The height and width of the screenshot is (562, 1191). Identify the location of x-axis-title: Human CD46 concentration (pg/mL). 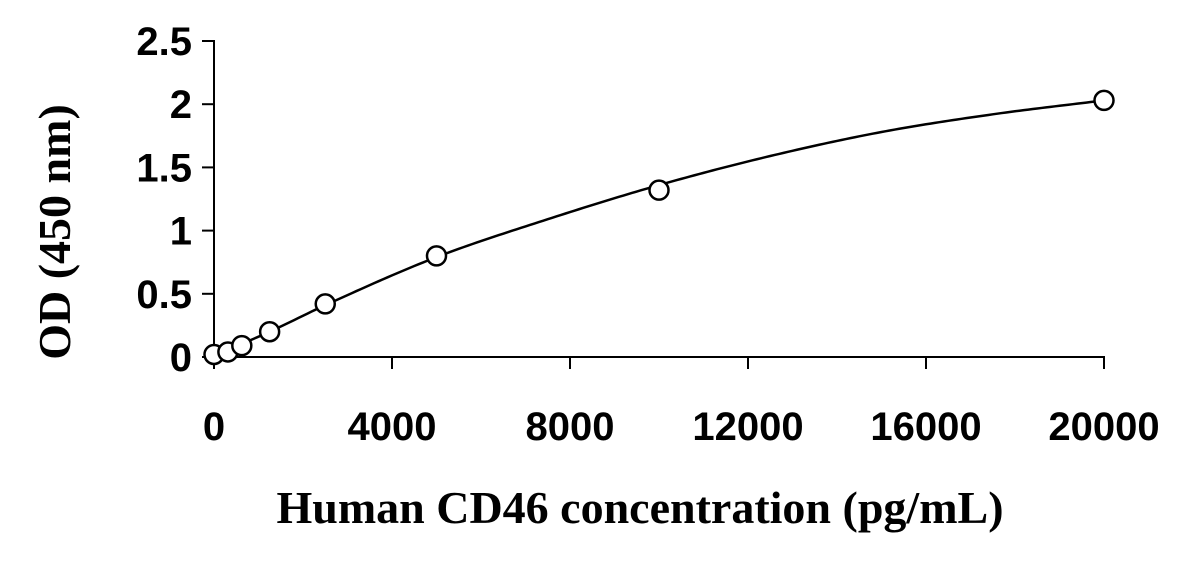
(639, 507).